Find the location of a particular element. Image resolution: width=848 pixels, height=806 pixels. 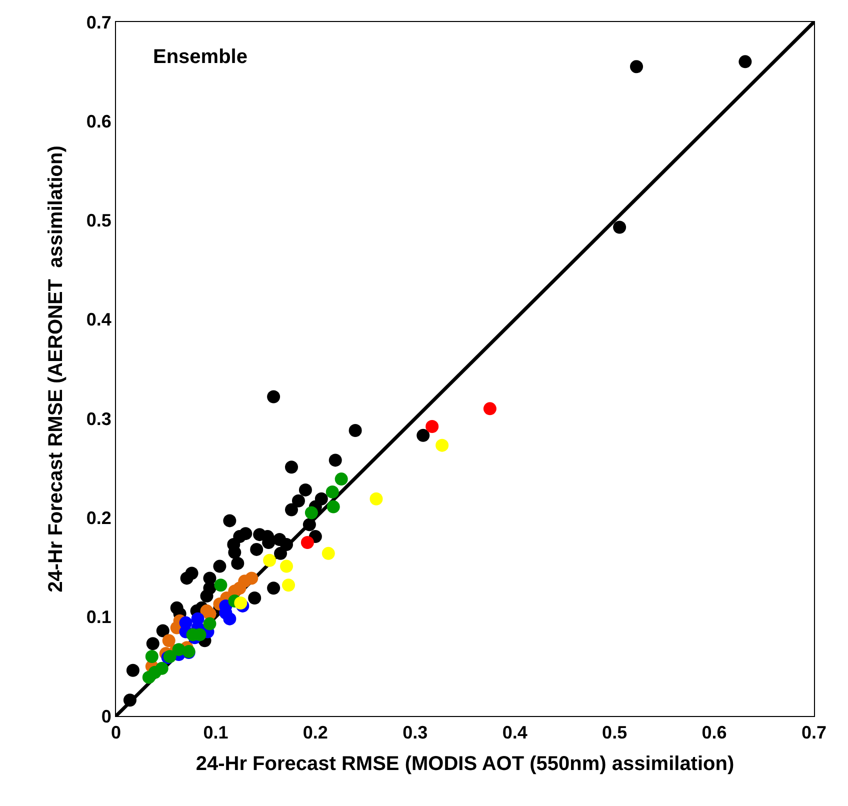

y-tick-label: 0.2 is located at coordinates (99, 518).